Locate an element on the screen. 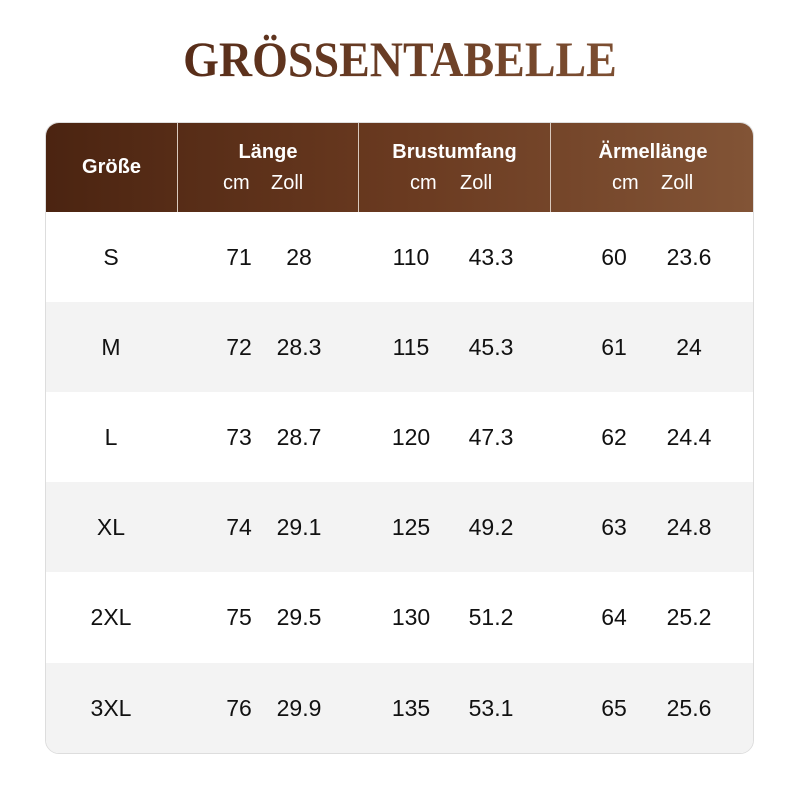  header-label: Länge is located at coordinates (268, 152).